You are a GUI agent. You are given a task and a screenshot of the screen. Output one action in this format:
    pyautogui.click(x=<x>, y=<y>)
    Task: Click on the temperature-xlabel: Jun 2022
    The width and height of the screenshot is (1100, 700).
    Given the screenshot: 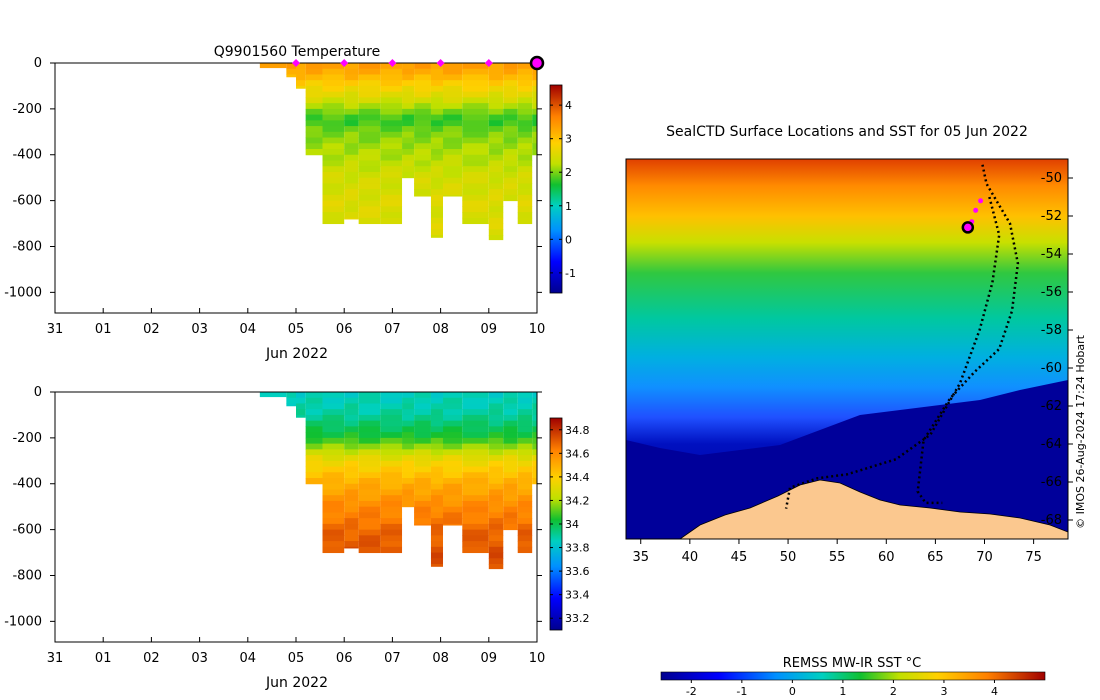 What is the action you would take?
    pyautogui.click(x=296, y=354)
    